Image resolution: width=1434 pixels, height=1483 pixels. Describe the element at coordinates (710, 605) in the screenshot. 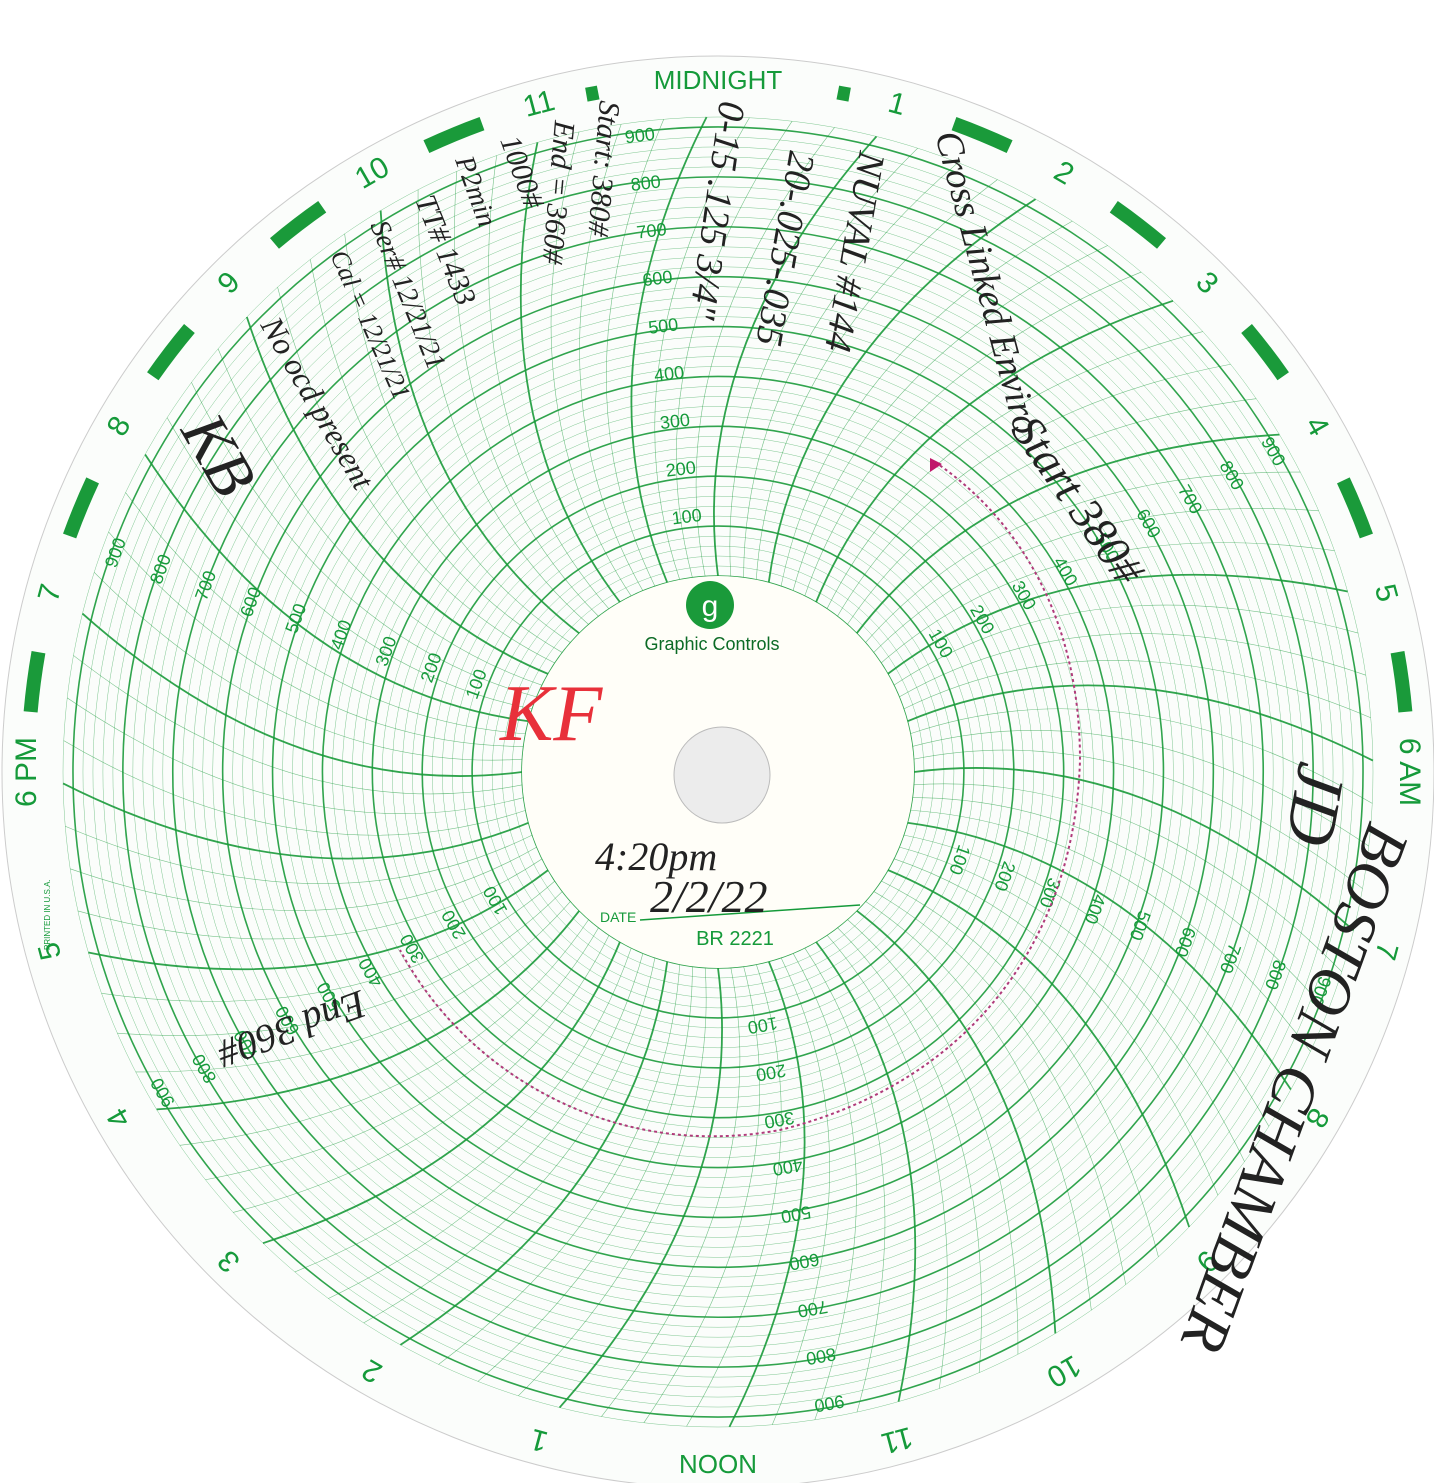

I see `logo-circle` at that location.